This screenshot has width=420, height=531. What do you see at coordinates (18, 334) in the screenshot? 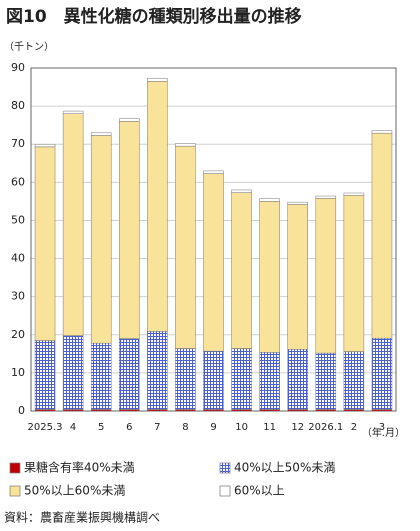
I see `y-tick-label: 20` at bounding box center [18, 334].